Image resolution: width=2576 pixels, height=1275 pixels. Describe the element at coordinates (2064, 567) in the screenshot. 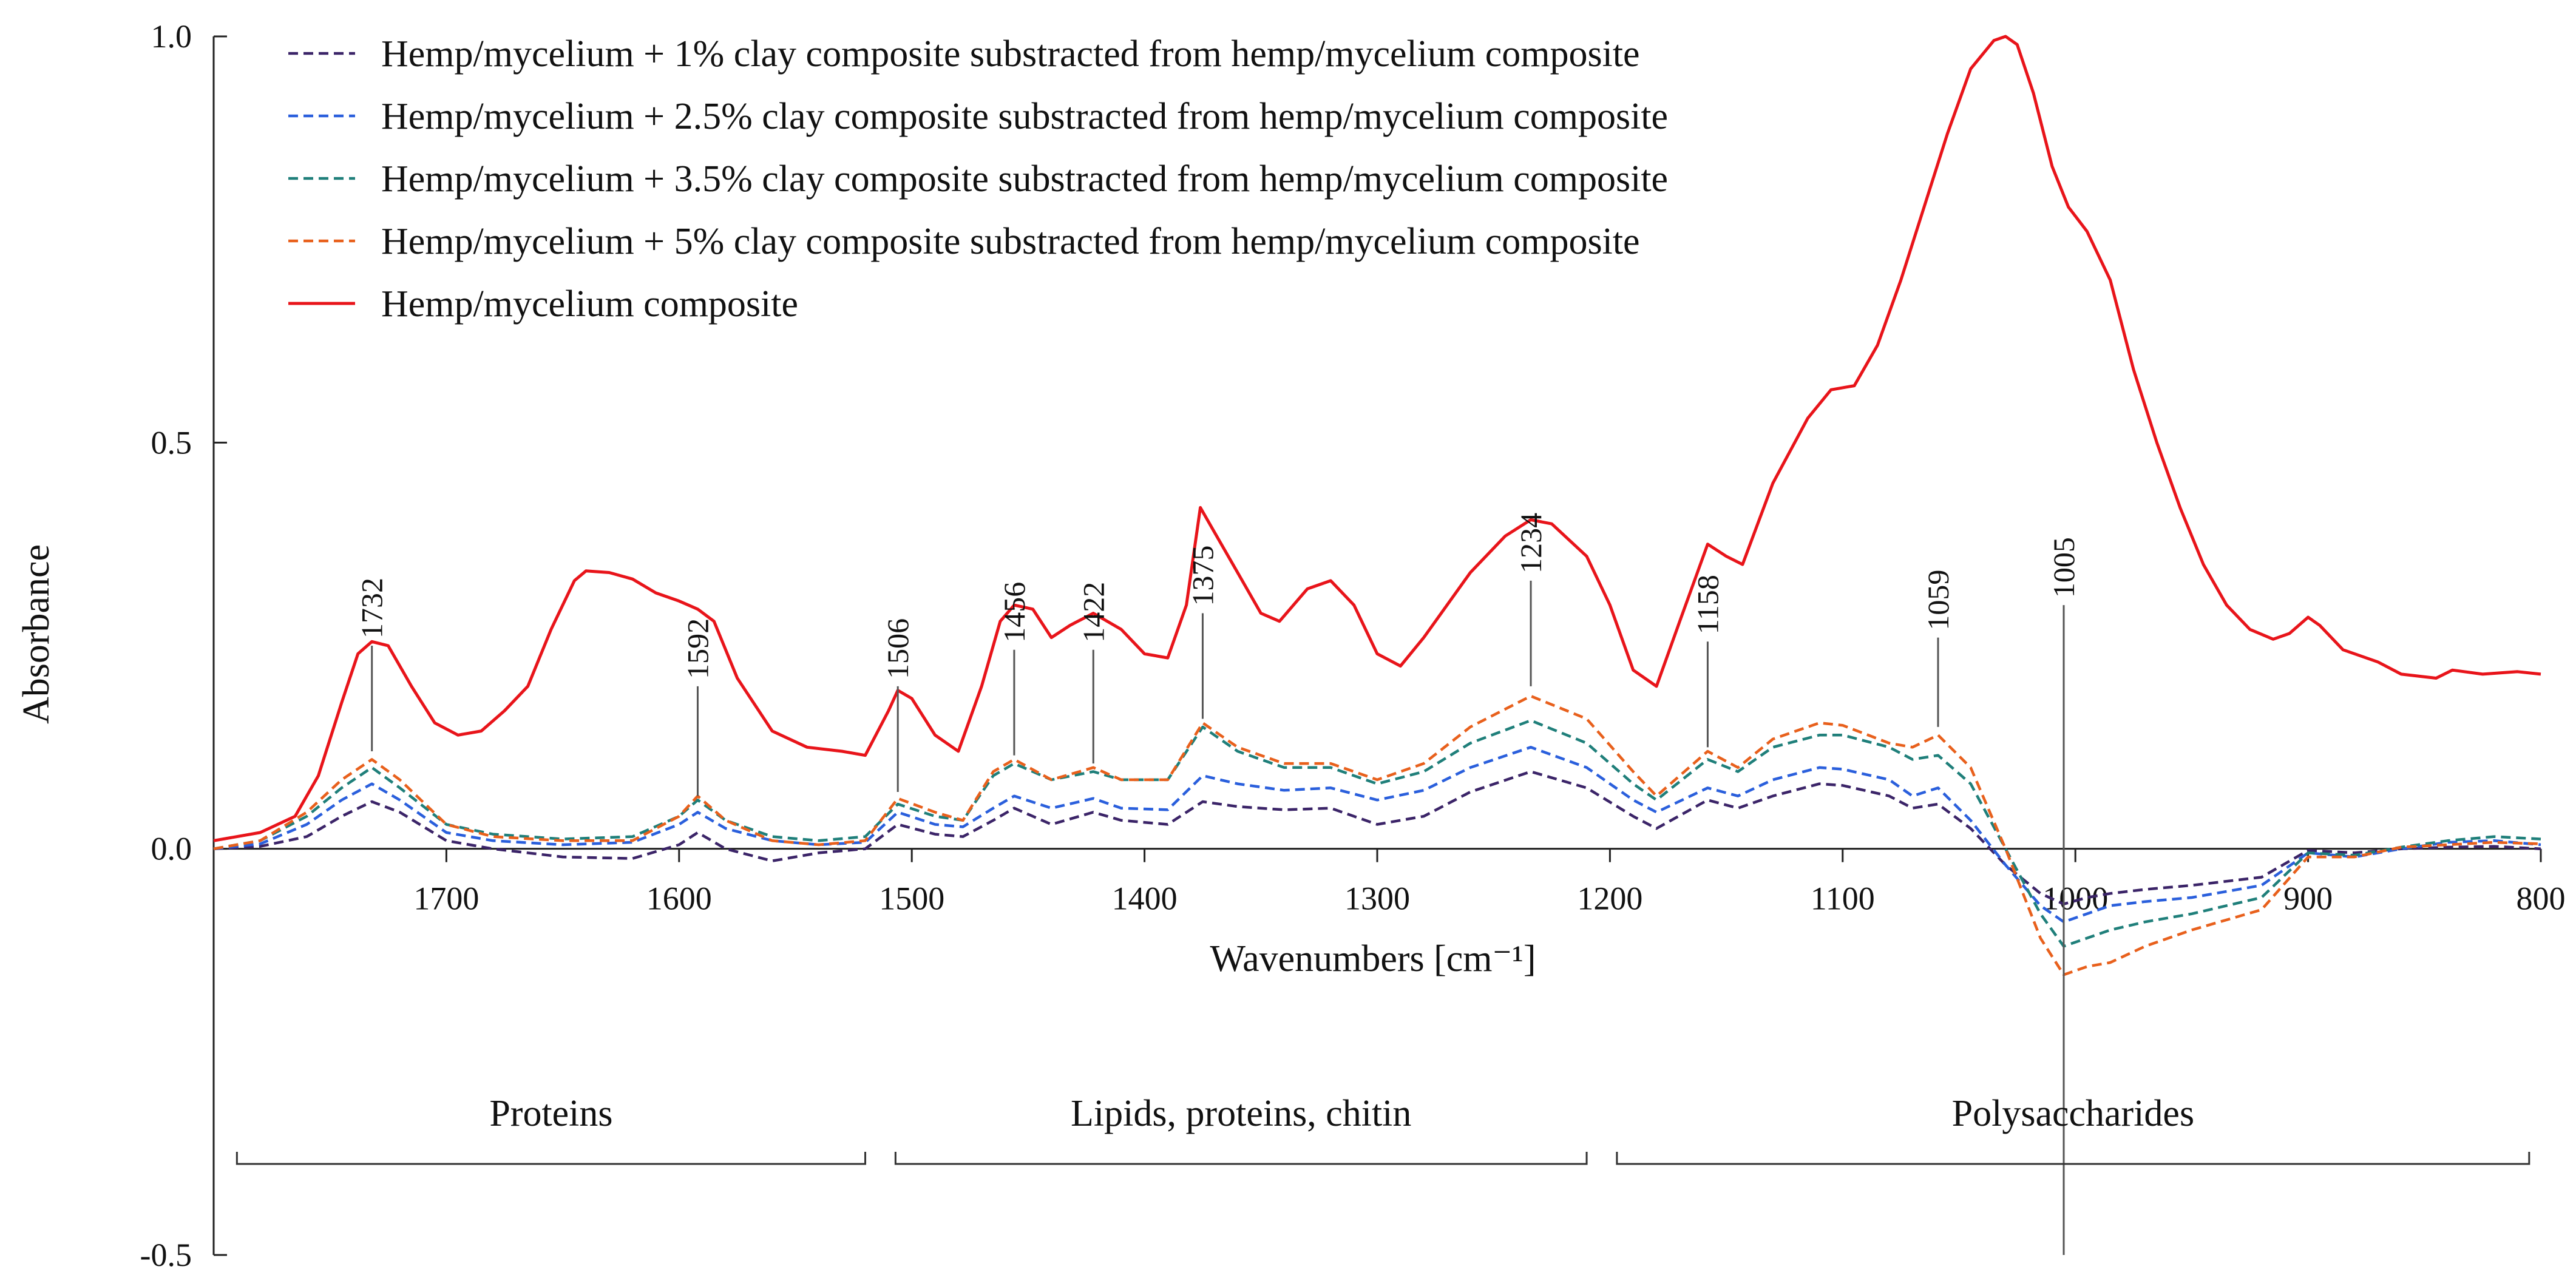

I see `peak-label: 1005` at that location.